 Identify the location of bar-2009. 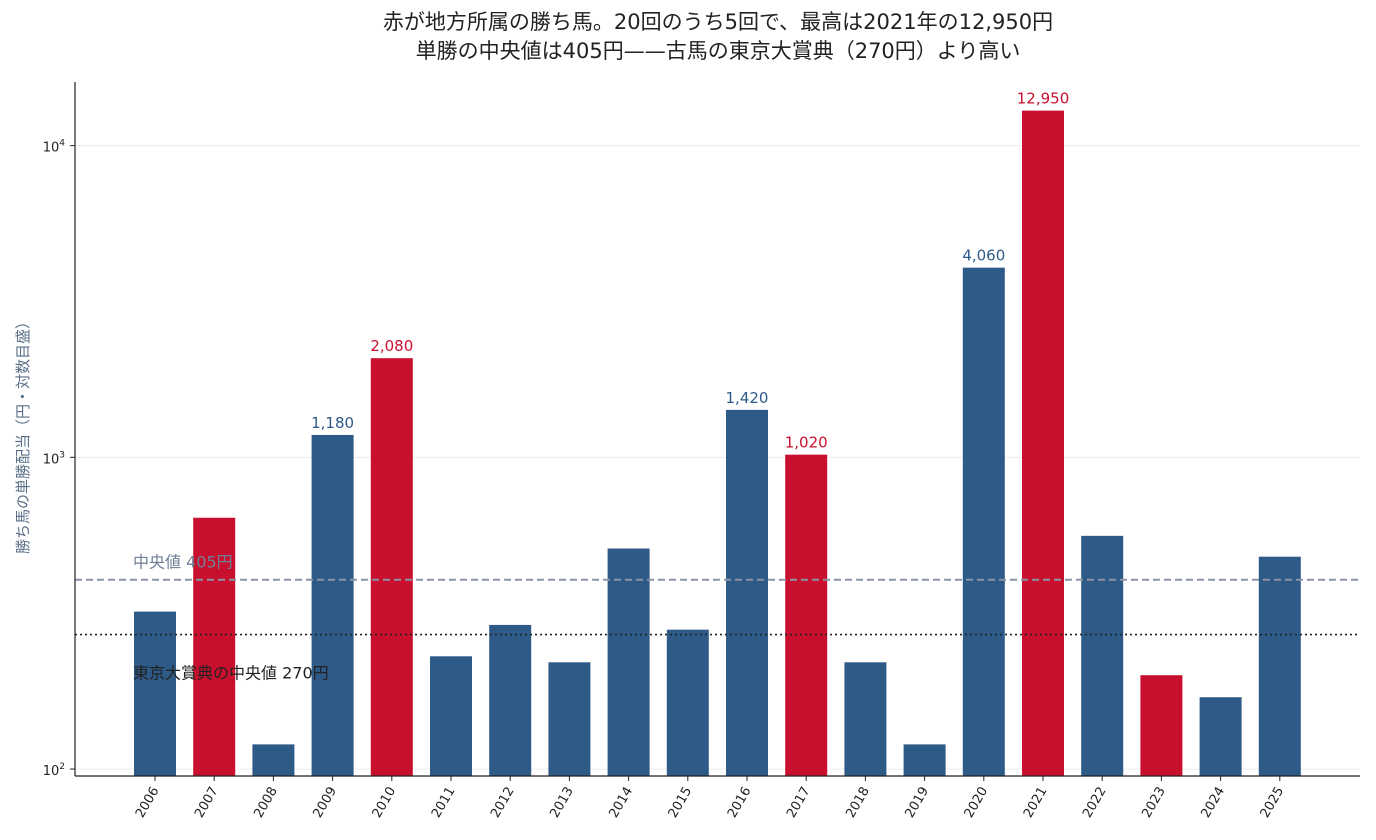
(332, 605).